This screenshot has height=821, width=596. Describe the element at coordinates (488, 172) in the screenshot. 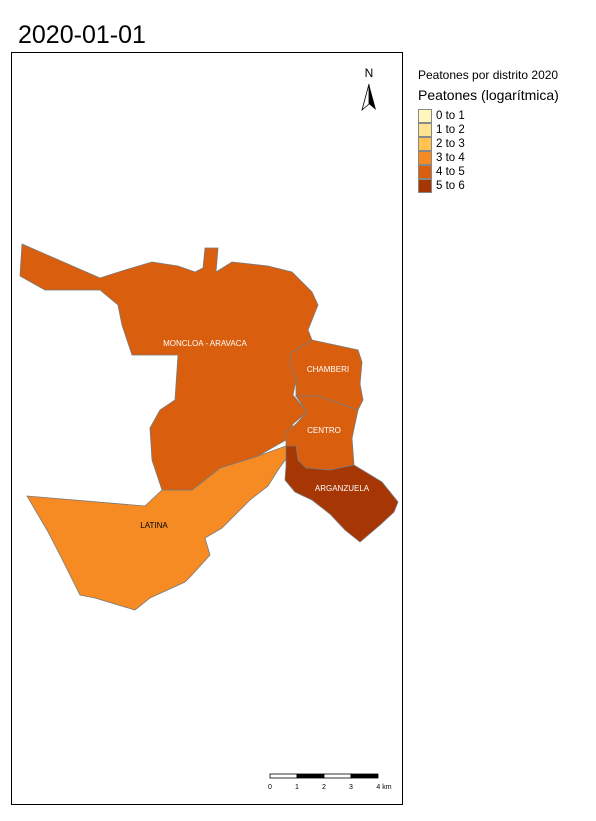

I see `legend-item: 4 to 5` at that location.